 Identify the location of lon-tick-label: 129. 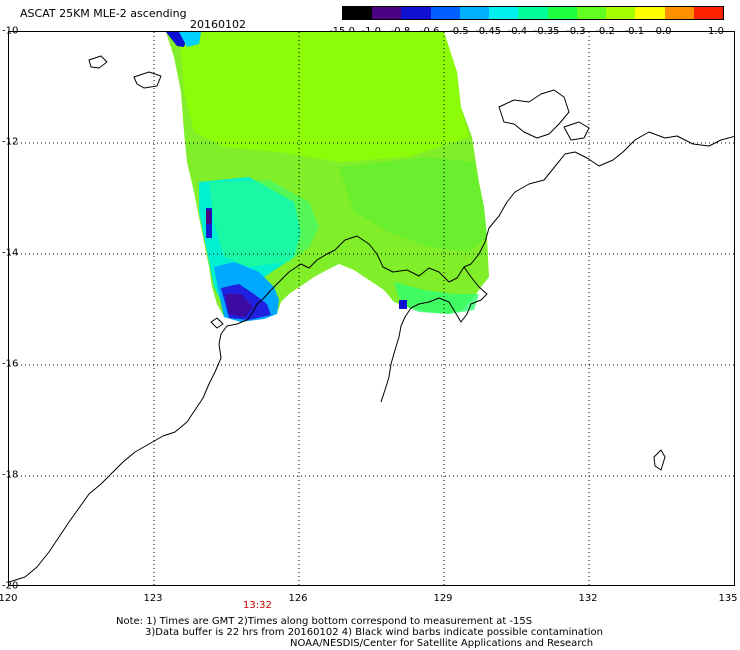
(443, 598).